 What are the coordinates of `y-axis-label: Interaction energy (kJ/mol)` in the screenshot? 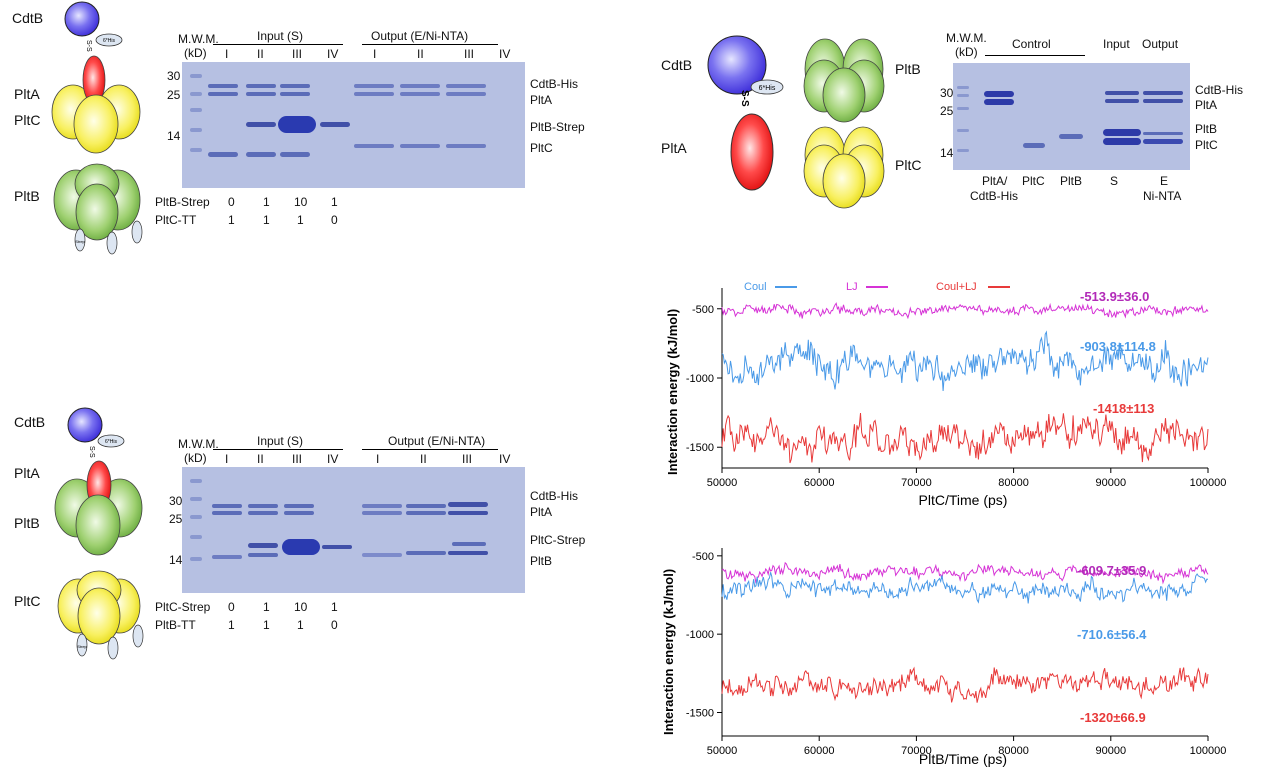 It's located at (672, 392).